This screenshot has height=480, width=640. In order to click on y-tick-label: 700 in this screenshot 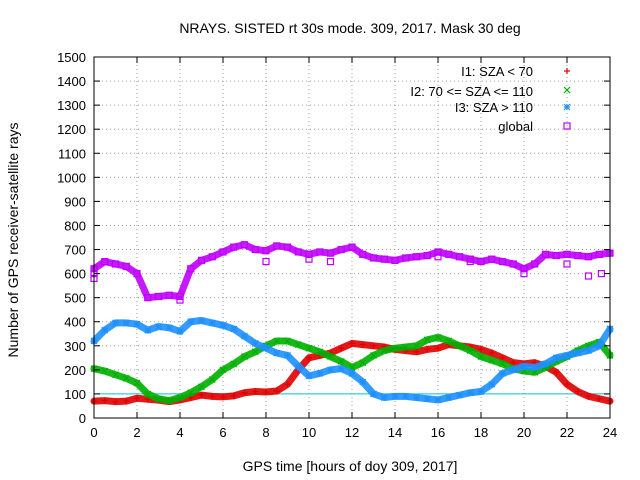, I will do `click(75, 250)`.